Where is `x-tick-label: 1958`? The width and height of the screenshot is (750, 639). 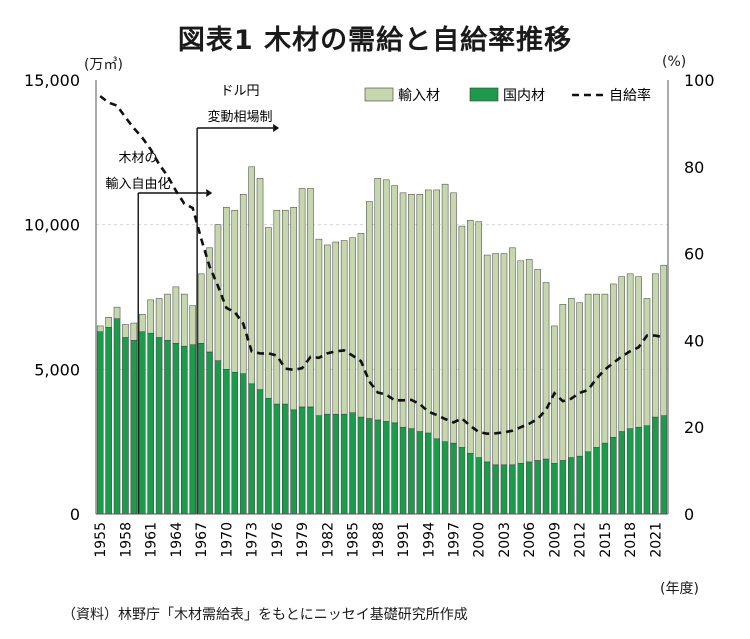
x-tick-label: 1958 is located at coordinates (126, 540).